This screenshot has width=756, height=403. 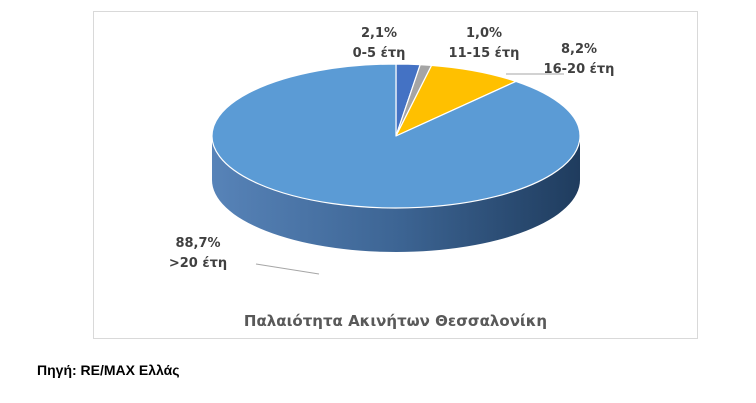 I want to click on slice-value-label-3: 88,7%, so click(x=197, y=243).